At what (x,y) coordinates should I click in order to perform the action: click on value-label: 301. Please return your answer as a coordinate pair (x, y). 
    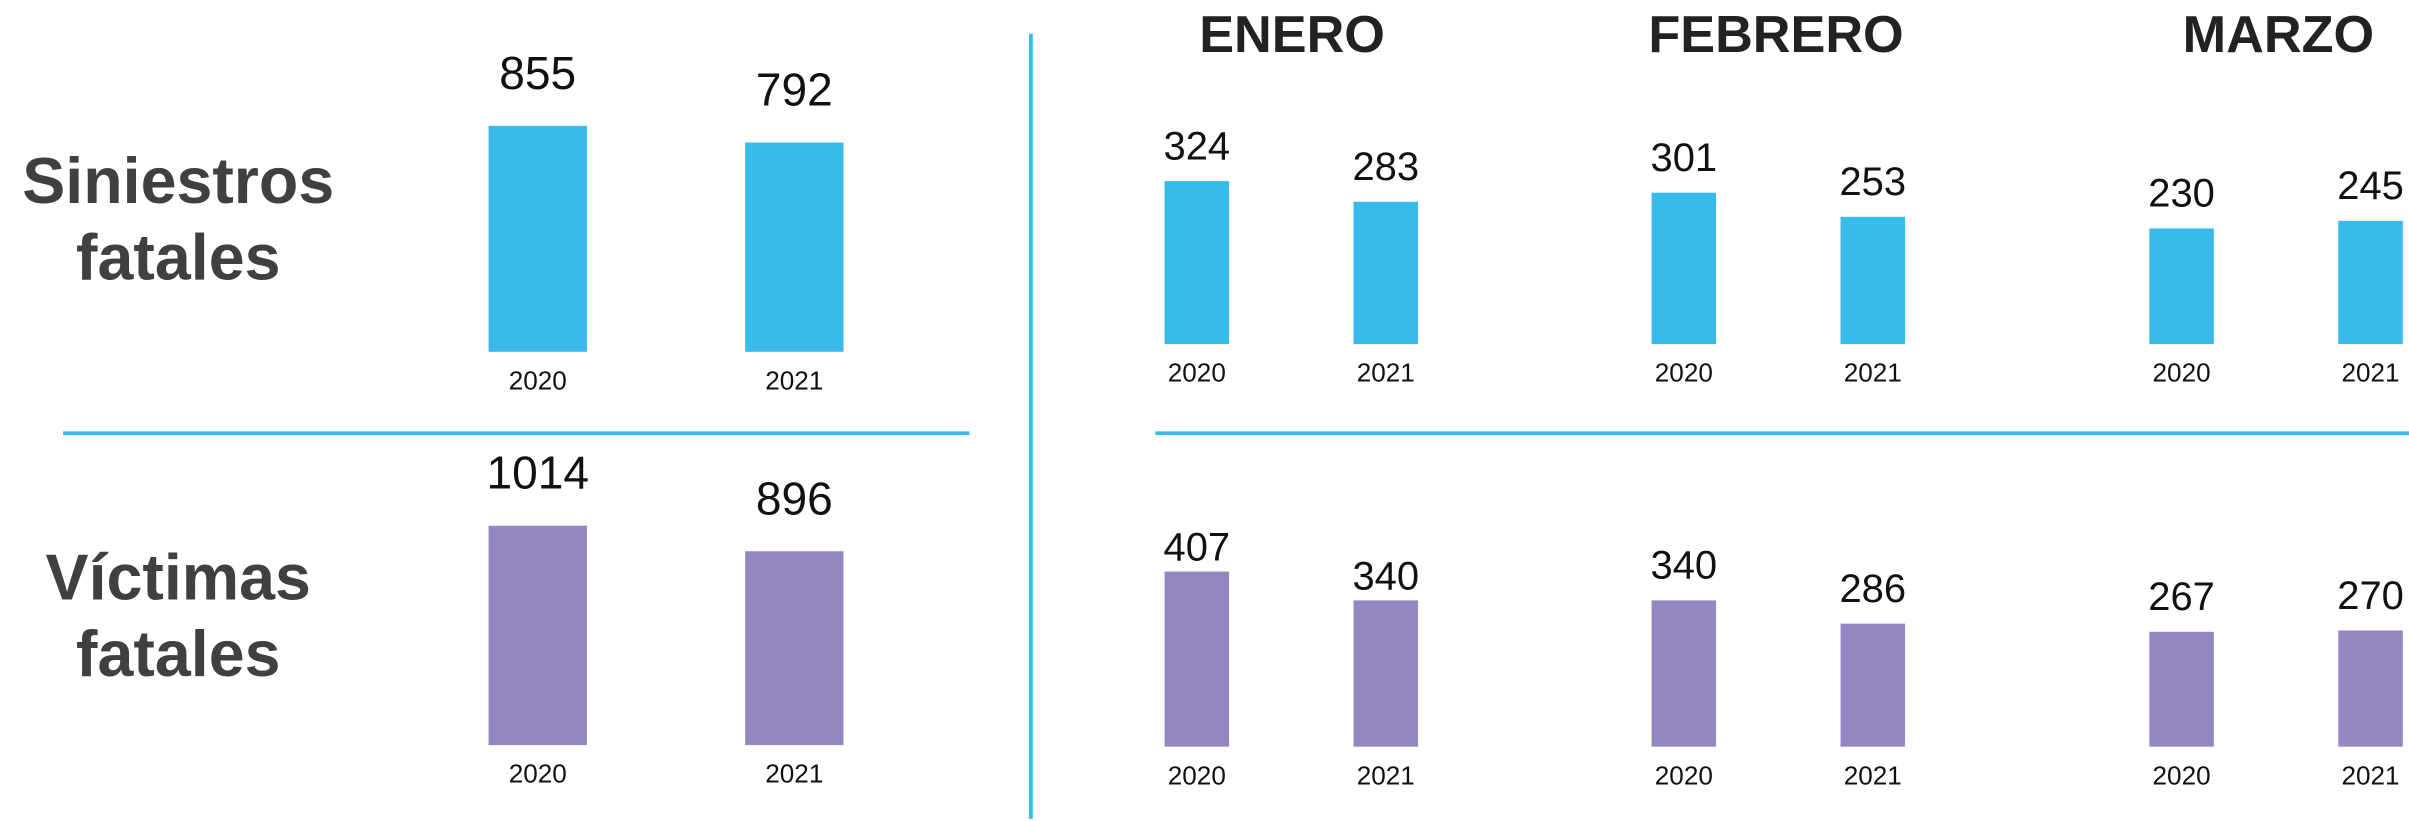
    Looking at the image, I should click on (1684, 158).